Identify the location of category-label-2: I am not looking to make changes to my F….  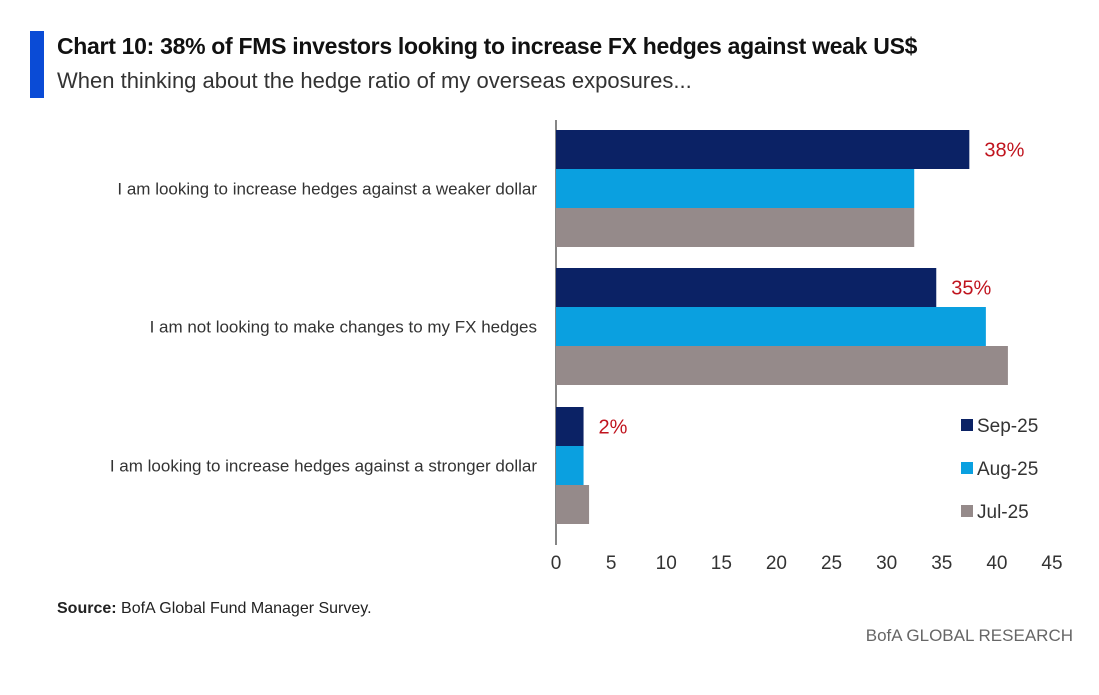
(343, 327).